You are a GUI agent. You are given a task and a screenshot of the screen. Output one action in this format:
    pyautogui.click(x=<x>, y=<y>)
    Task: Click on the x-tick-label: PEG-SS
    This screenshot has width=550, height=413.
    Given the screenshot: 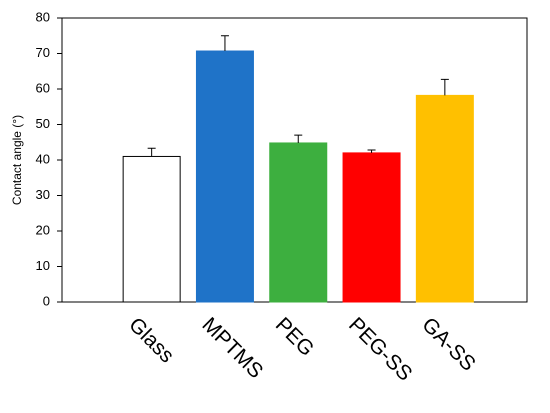 What is the action you would take?
    pyautogui.click(x=380, y=349)
    